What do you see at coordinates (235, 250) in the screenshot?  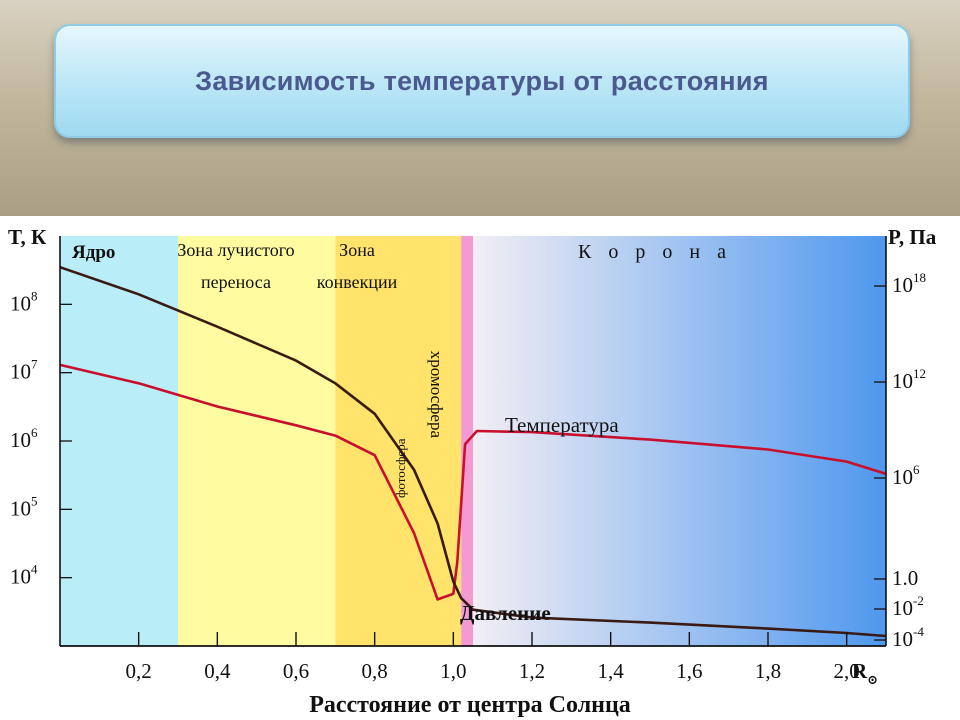 I see `zone-label-radiative: Зона лучистого` at bounding box center [235, 250].